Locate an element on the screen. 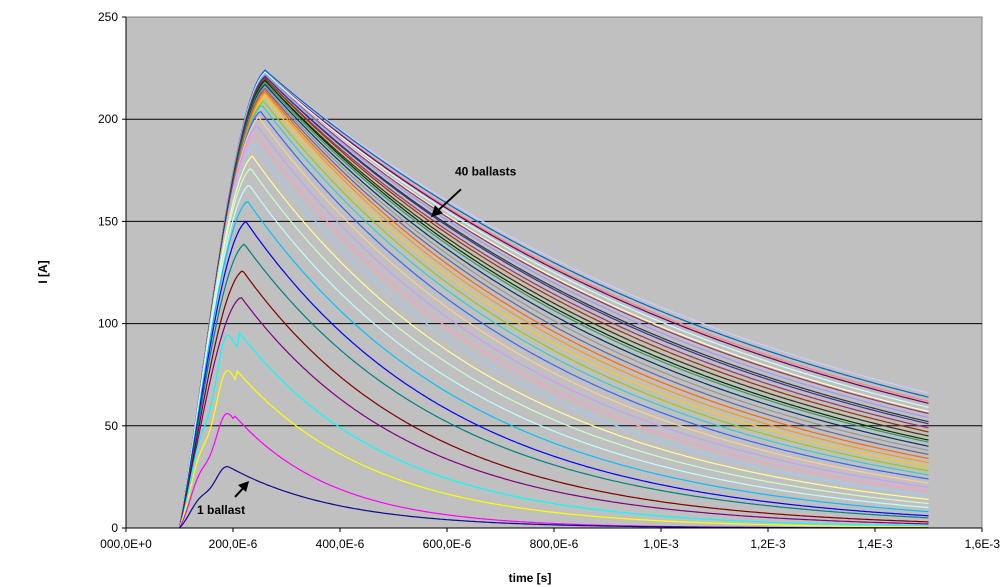 The height and width of the screenshot is (587, 1002). x-tick-label: 1,6E-3 is located at coordinates (983, 544).